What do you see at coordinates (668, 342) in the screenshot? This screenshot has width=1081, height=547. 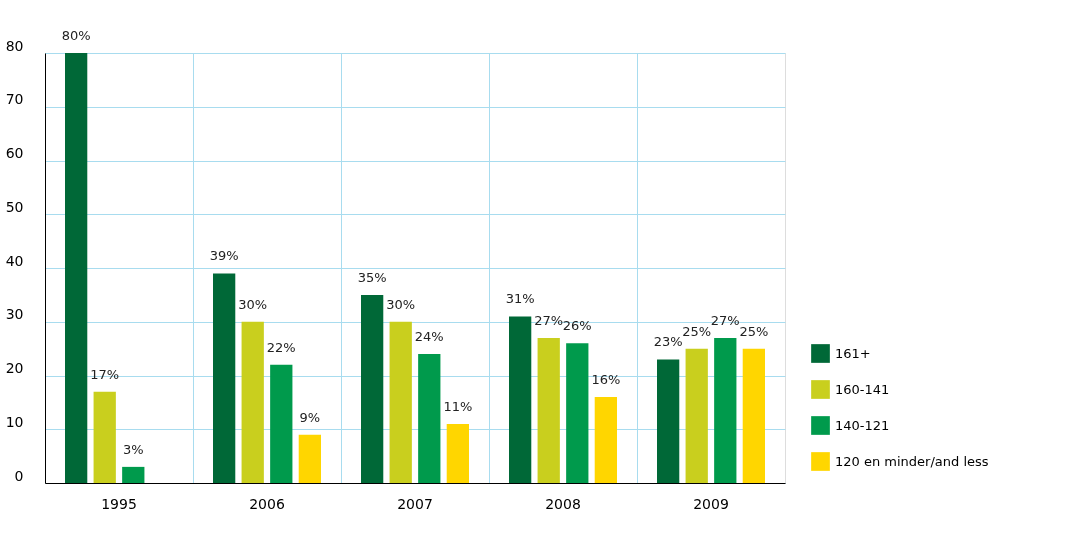 I see `data-label: 23%` at bounding box center [668, 342].